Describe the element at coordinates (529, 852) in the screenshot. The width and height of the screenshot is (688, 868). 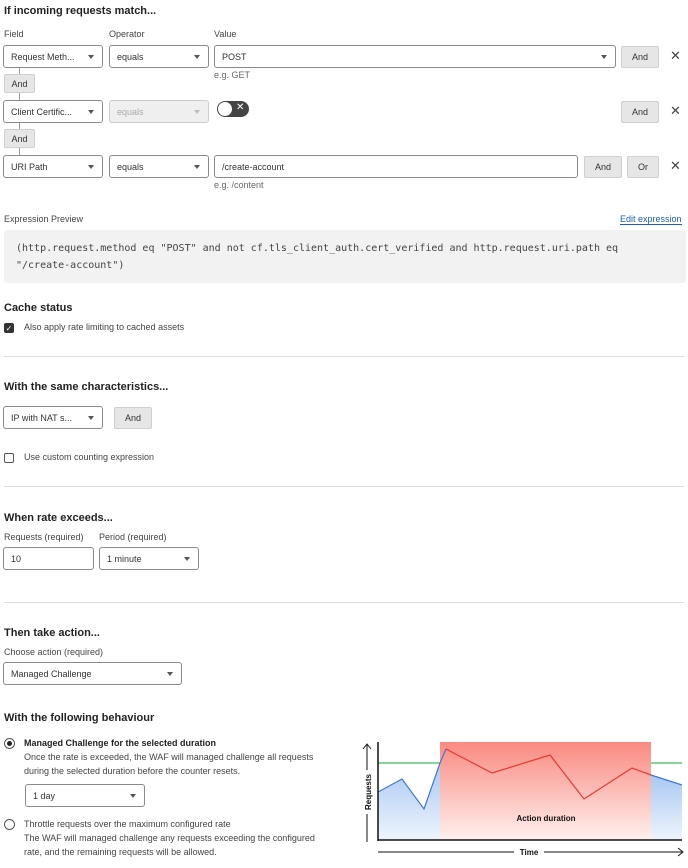
I see `x-axis-label: Time` at that location.